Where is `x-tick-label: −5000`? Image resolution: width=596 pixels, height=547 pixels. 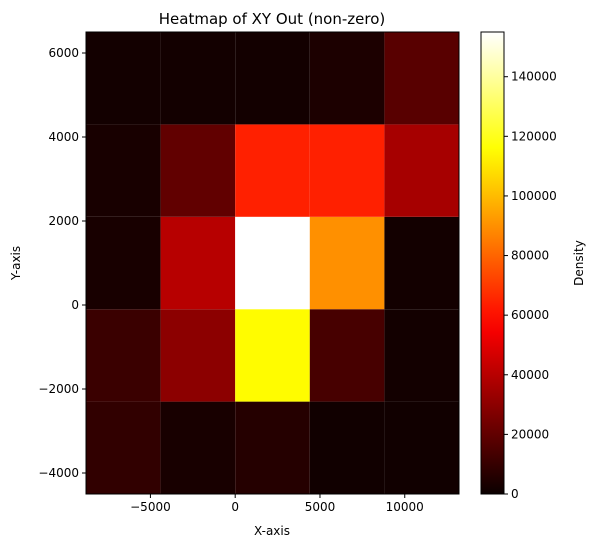 x-tick-label: −5000 is located at coordinates (150, 507).